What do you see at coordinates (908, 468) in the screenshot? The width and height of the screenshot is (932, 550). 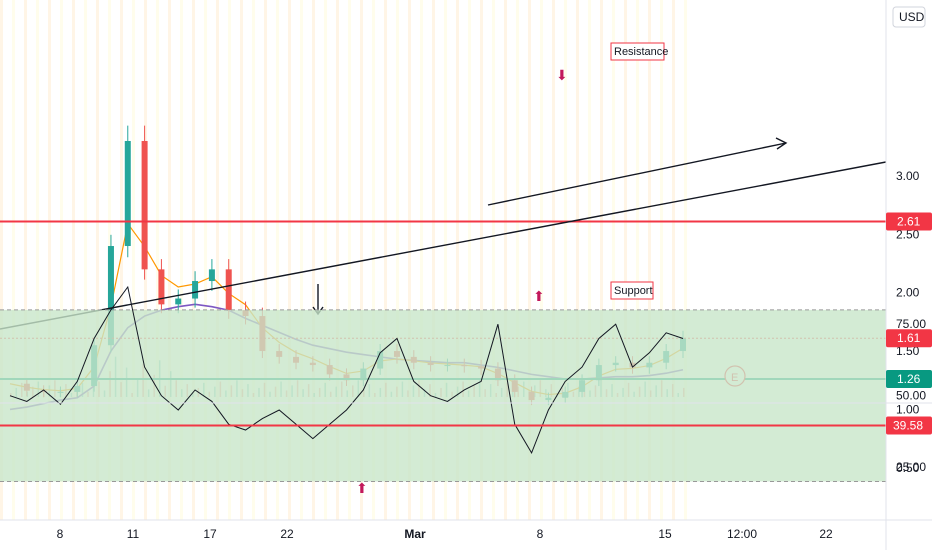 I see `price-tick-label: 0.50` at bounding box center [908, 468].